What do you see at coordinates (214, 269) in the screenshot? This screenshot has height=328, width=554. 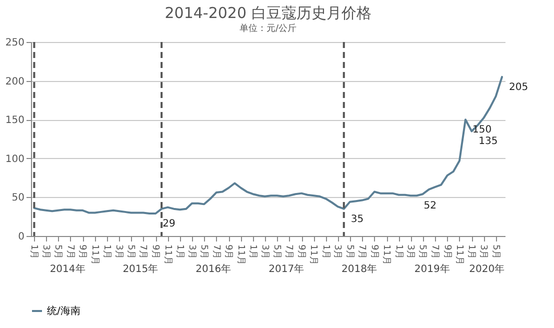 I see `text: 2016年` at bounding box center [214, 269].